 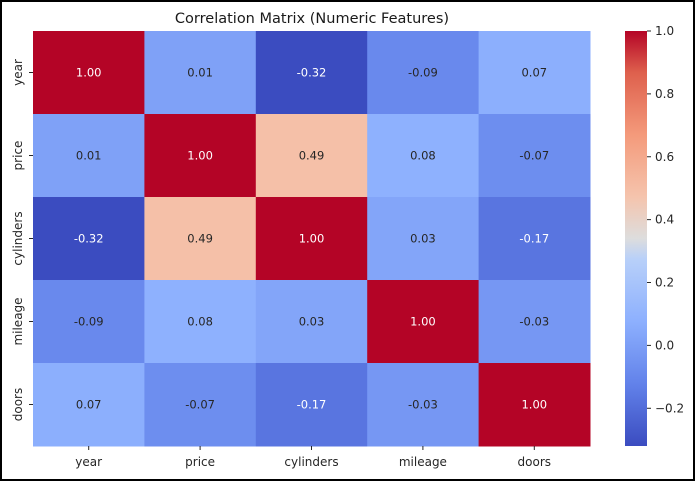 I want to click on colorbar-tick-label: 1.0, so click(x=664, y=31).